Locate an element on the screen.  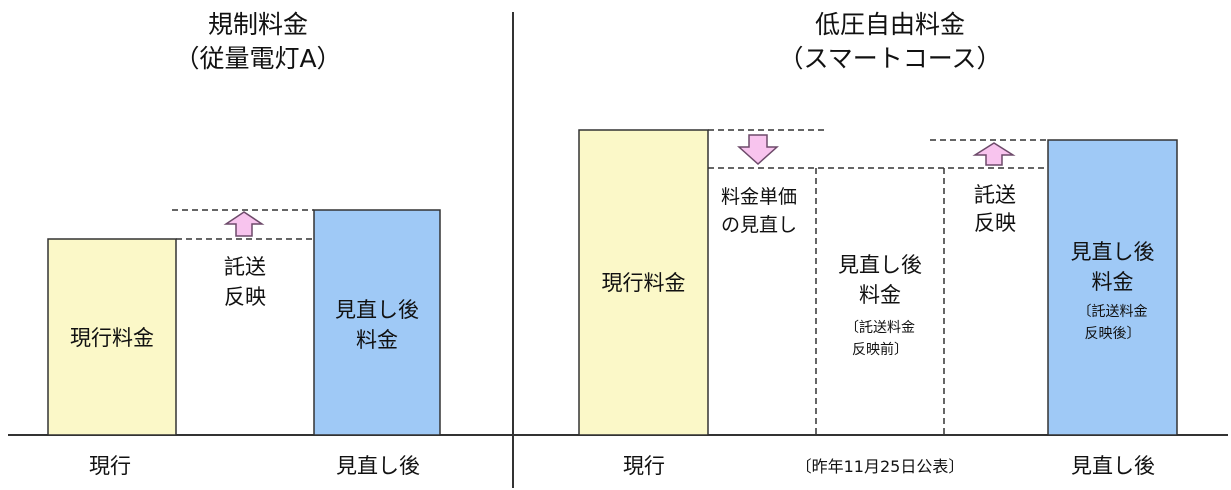
left-delta-label-line1: 託送 is located at coordinates (245, 267).